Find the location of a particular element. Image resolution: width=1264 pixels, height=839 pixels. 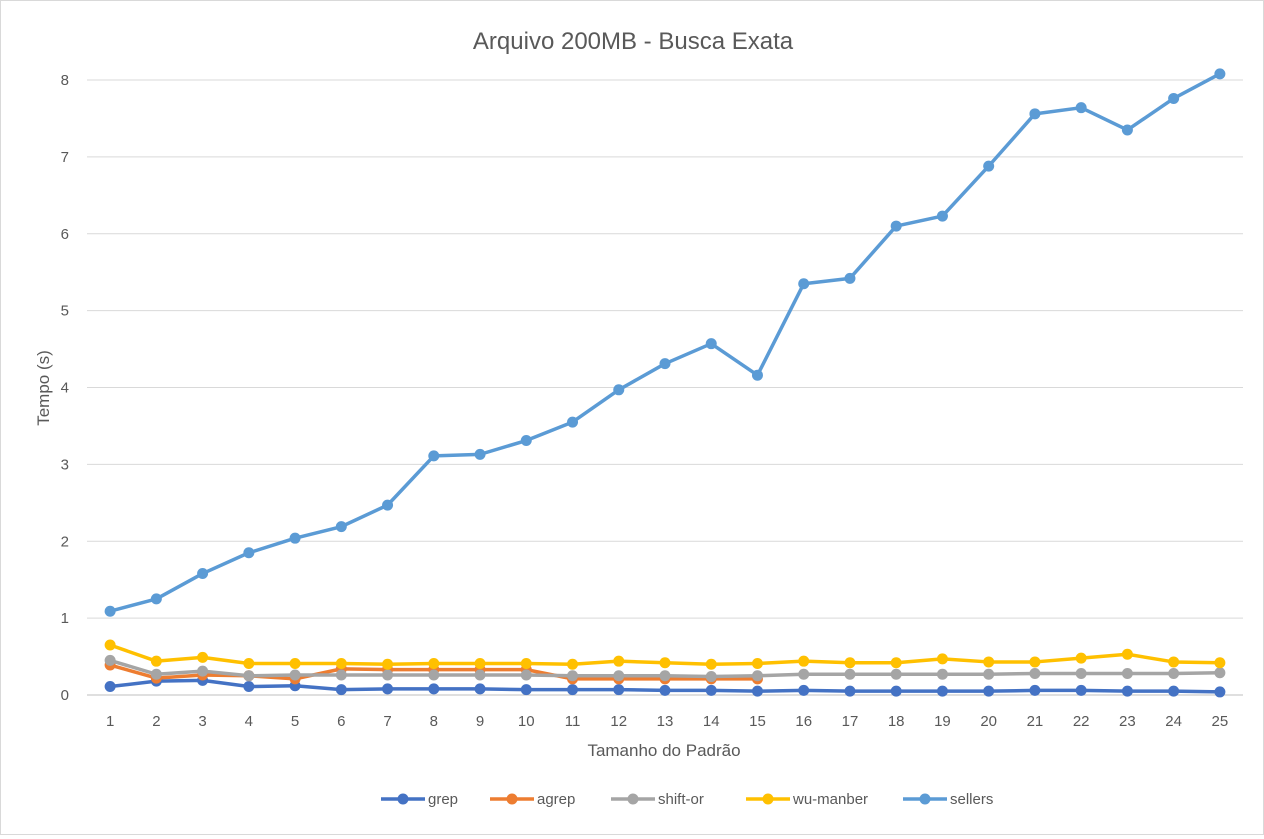

legend-label: grep is located at coordinates (443, 799).